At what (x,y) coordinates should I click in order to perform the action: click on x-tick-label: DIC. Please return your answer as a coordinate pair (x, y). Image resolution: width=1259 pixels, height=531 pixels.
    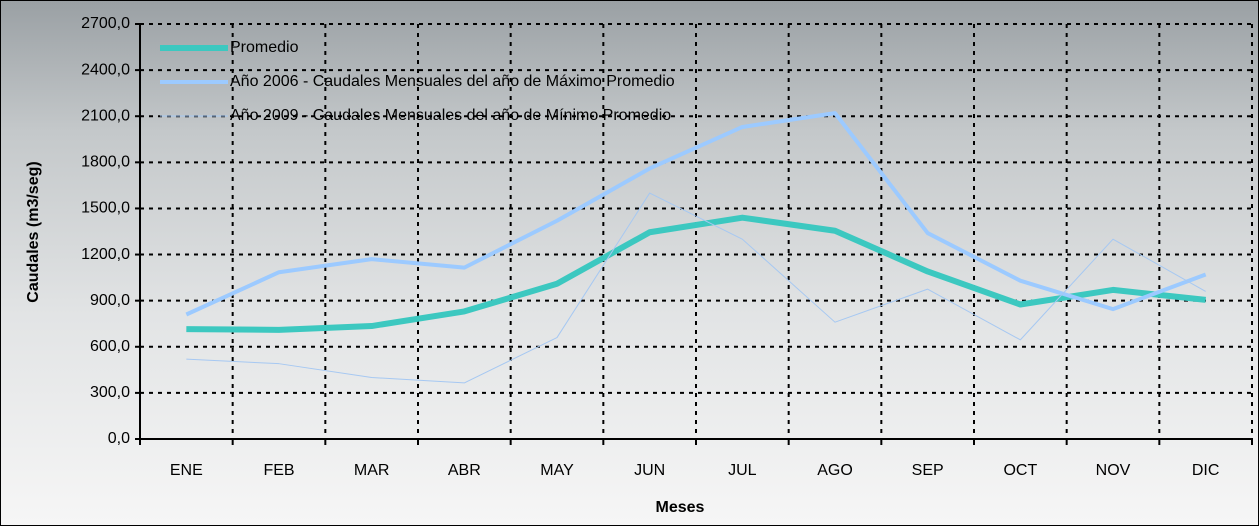
    Looking at the image, I should click on (1206, 470).